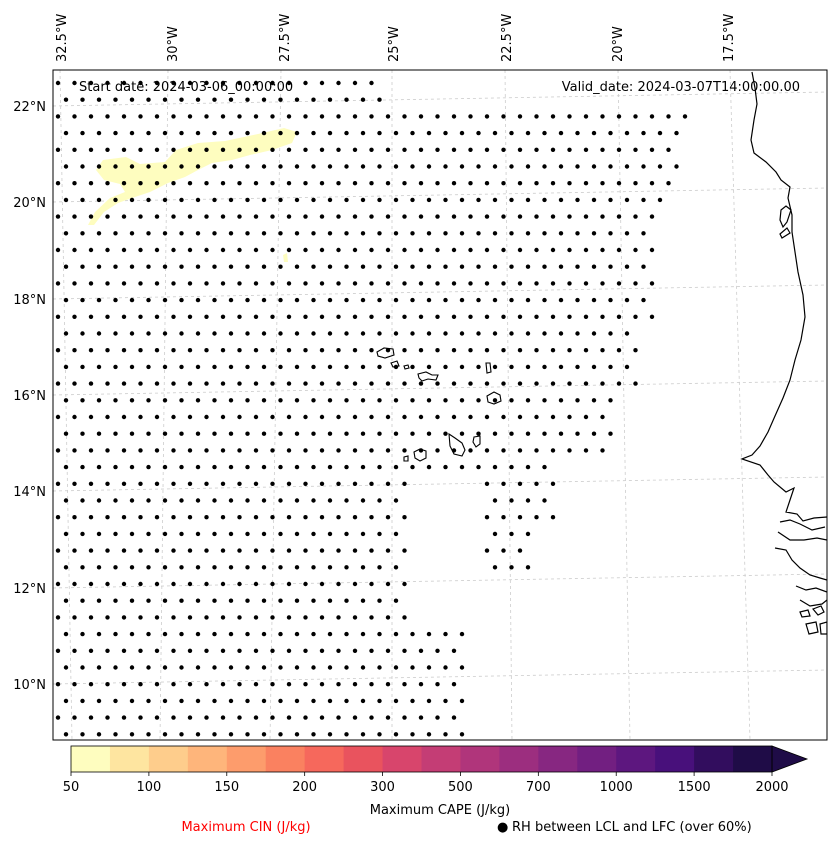 The height and width of the screenshot is (845, 837). Describe the element at coordinates (502, 827) in the screenshot. I see `rh-legend-symbol: ●` at that location.